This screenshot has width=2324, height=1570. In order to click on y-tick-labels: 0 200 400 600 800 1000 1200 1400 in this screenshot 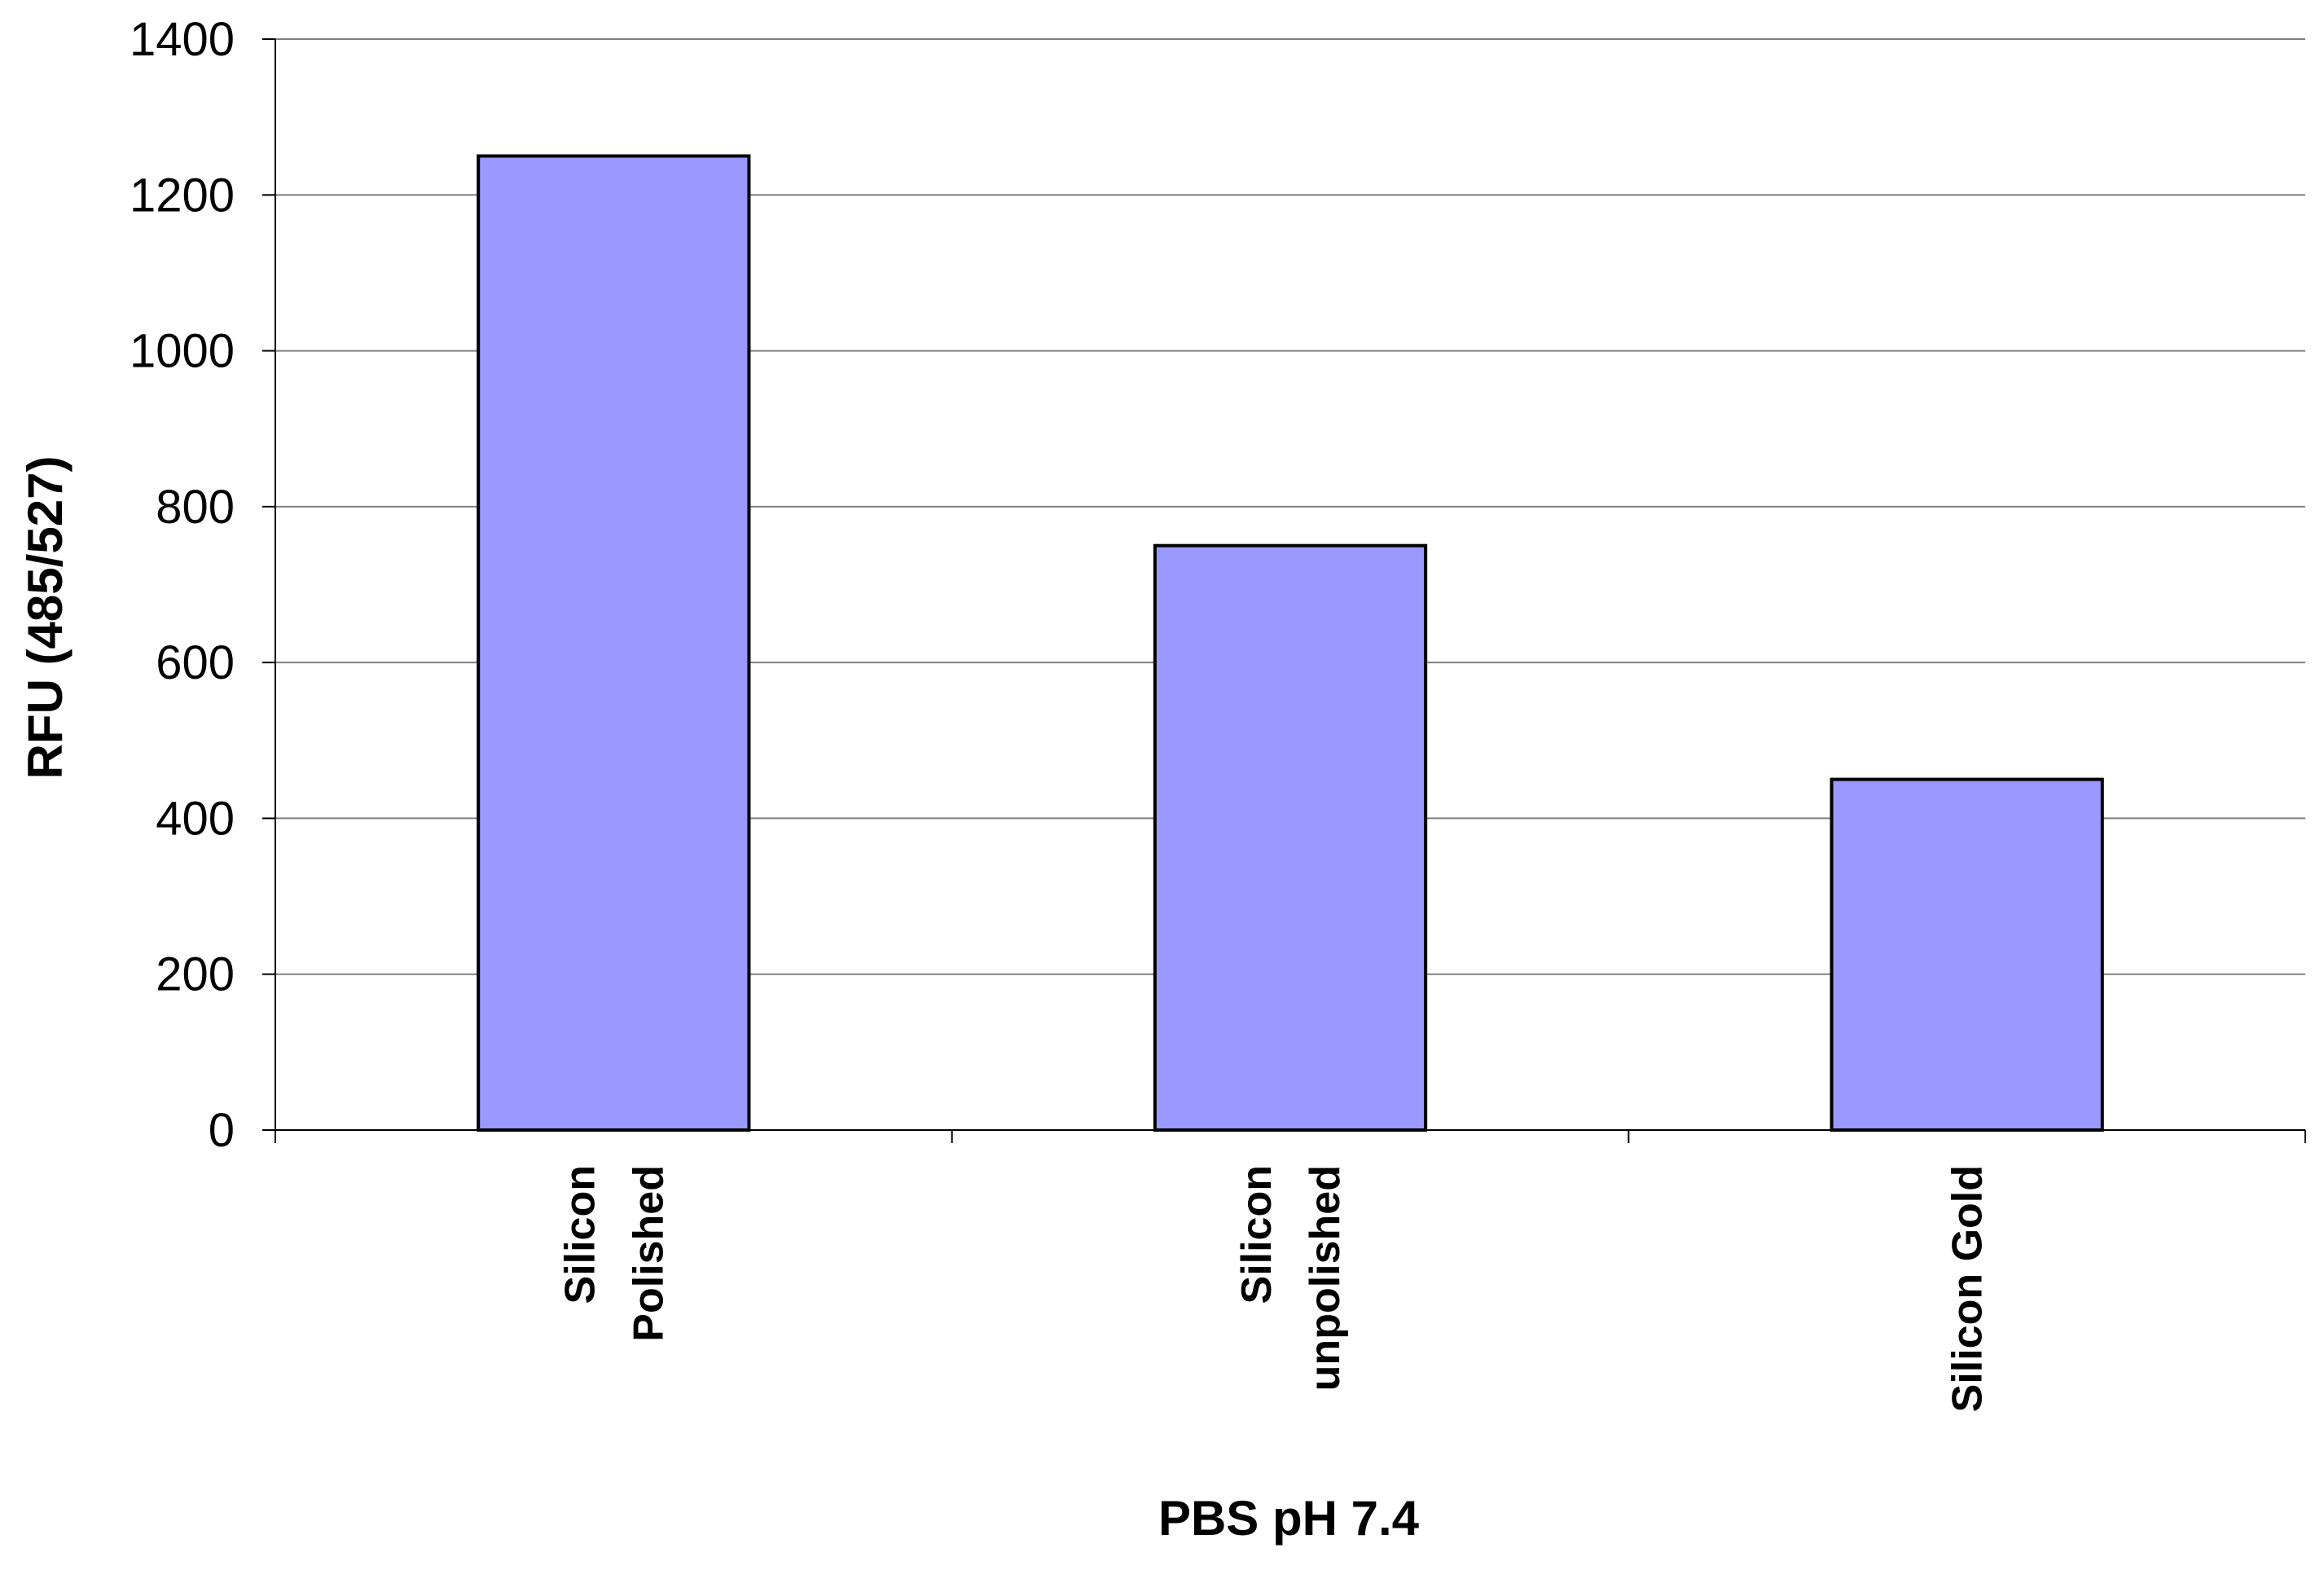, I will do `click(182, 585)`.